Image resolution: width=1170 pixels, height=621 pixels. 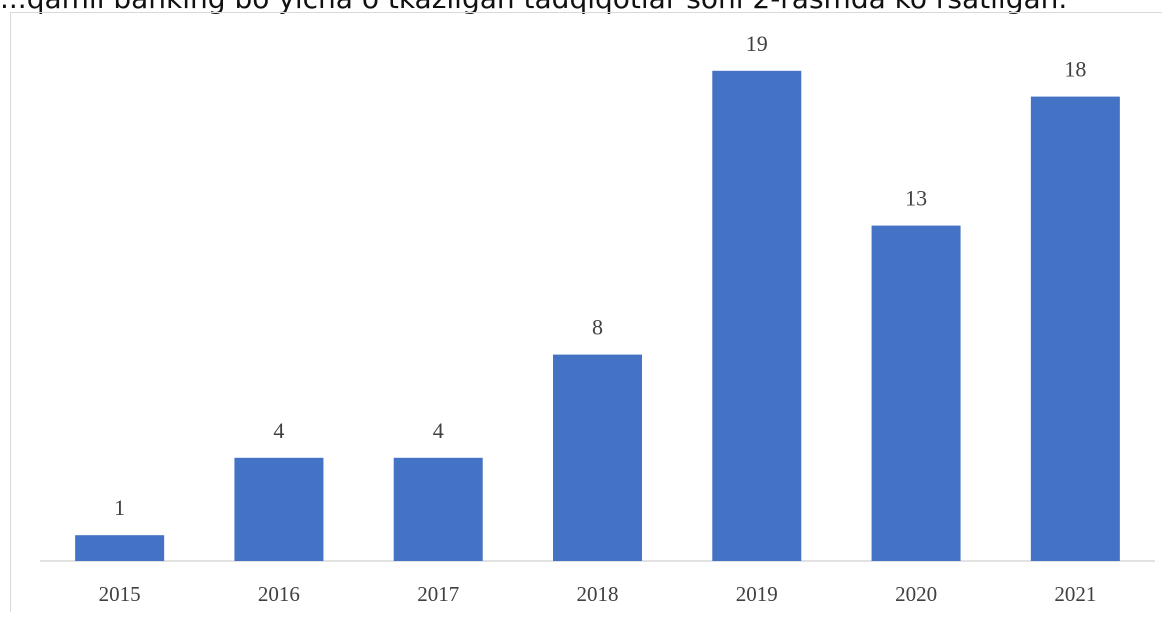 What do you see at coordinates (119, 507) in the screenshot?
I see `data-label-2015: 1` at bounding box center [119, 507].